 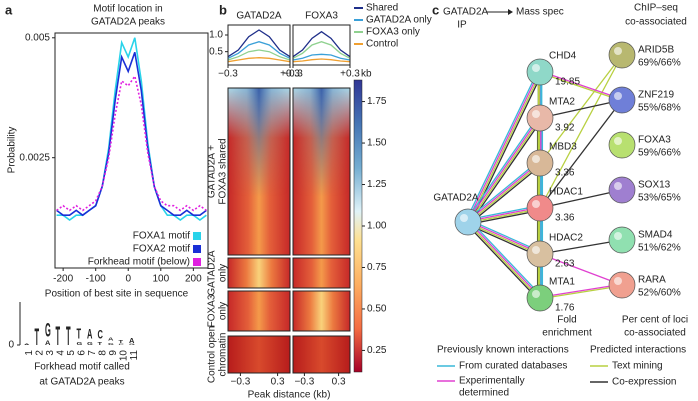 What do you see at coordinates (92, 353) in the screenshot?
I see `position-label: 7` at bounding box center [92, 353].